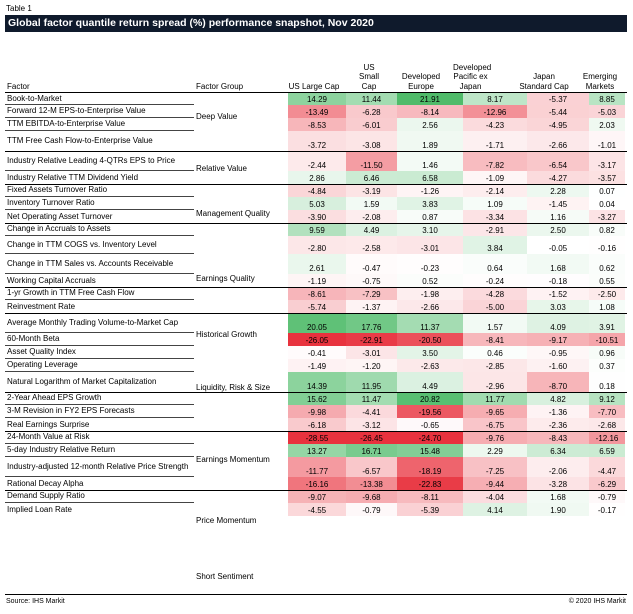  I want to click on value-cell: 1.08, so click(607, 306).